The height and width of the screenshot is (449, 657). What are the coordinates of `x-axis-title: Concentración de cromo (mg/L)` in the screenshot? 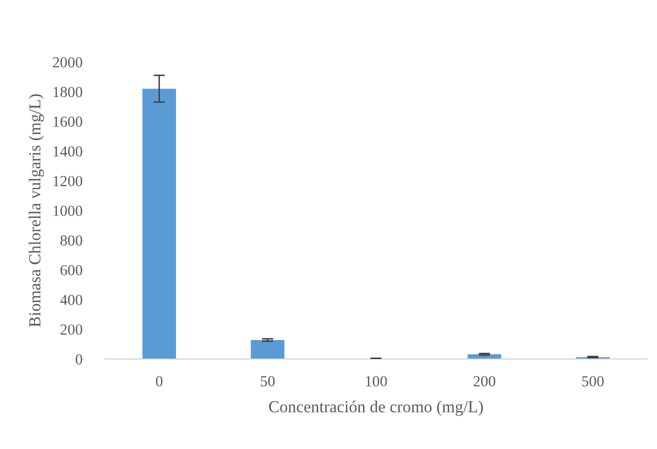 It's located at (376, 408).